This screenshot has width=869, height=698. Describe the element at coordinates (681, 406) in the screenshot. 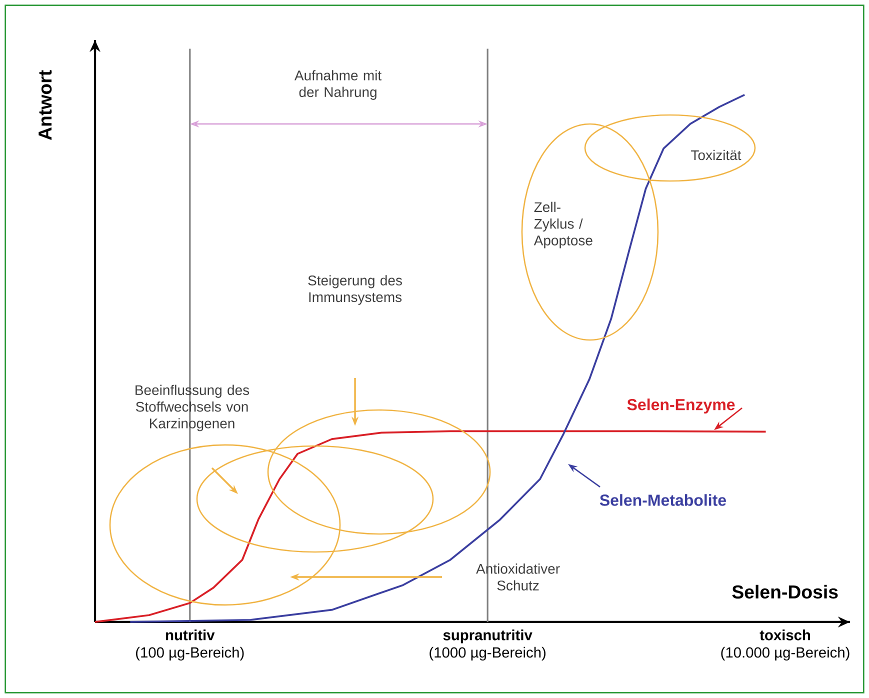

I see `series-label: Selen-Enzyme` at that location.